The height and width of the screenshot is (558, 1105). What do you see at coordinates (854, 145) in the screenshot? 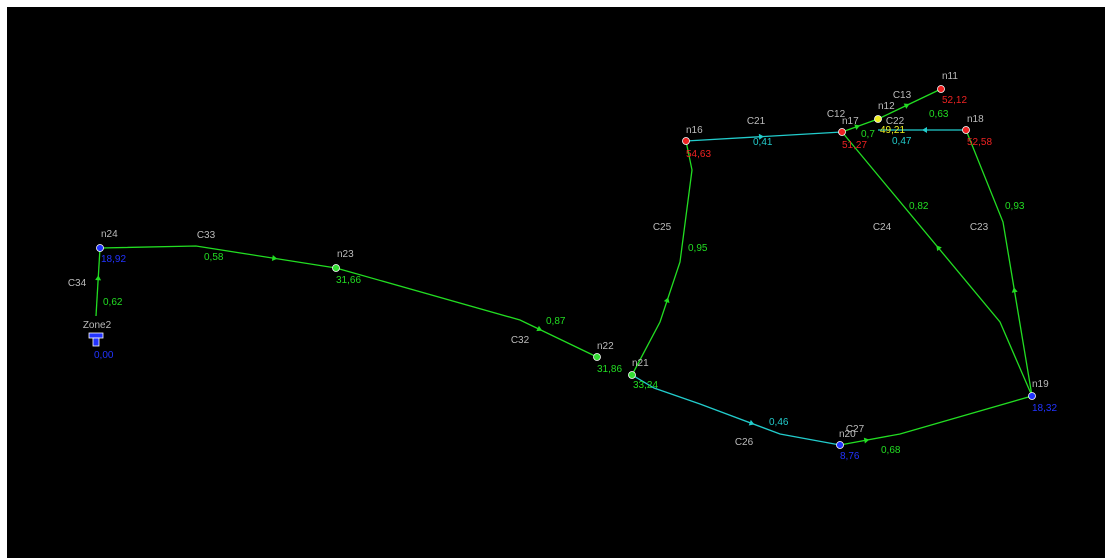
I see `node-value-label: 51,27` at bounding box center [854, 145].